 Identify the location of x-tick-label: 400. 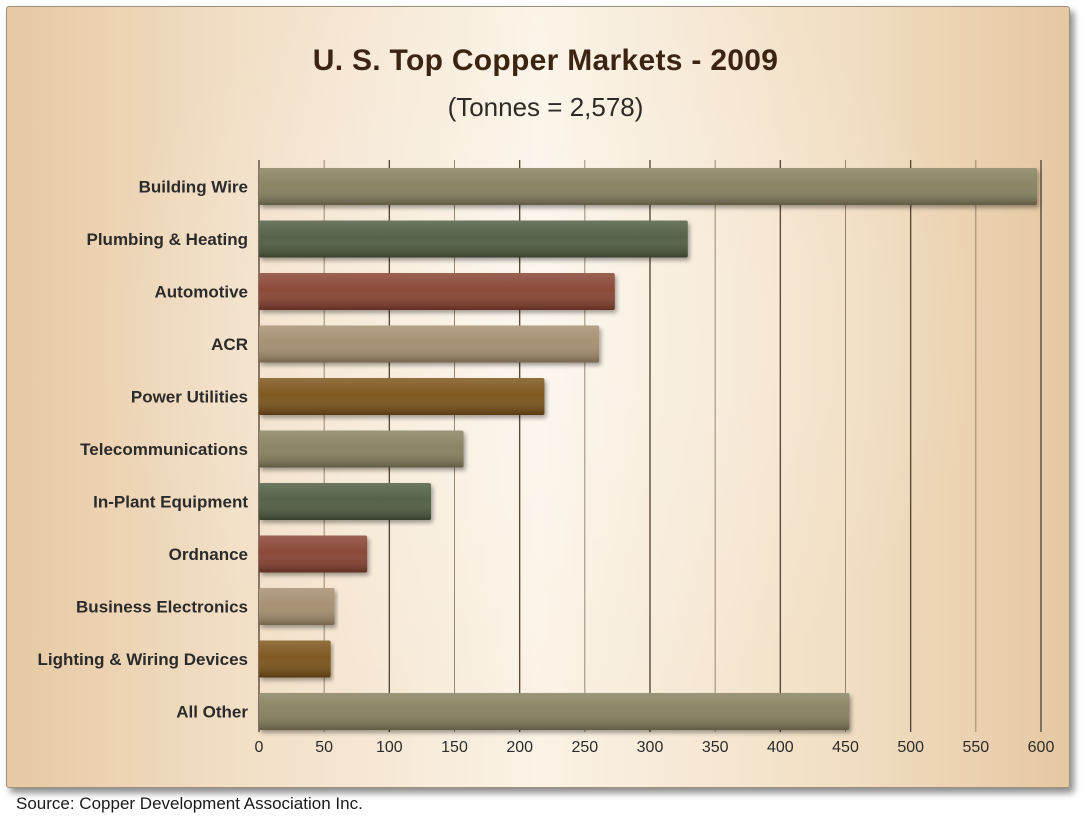
(780, 747).